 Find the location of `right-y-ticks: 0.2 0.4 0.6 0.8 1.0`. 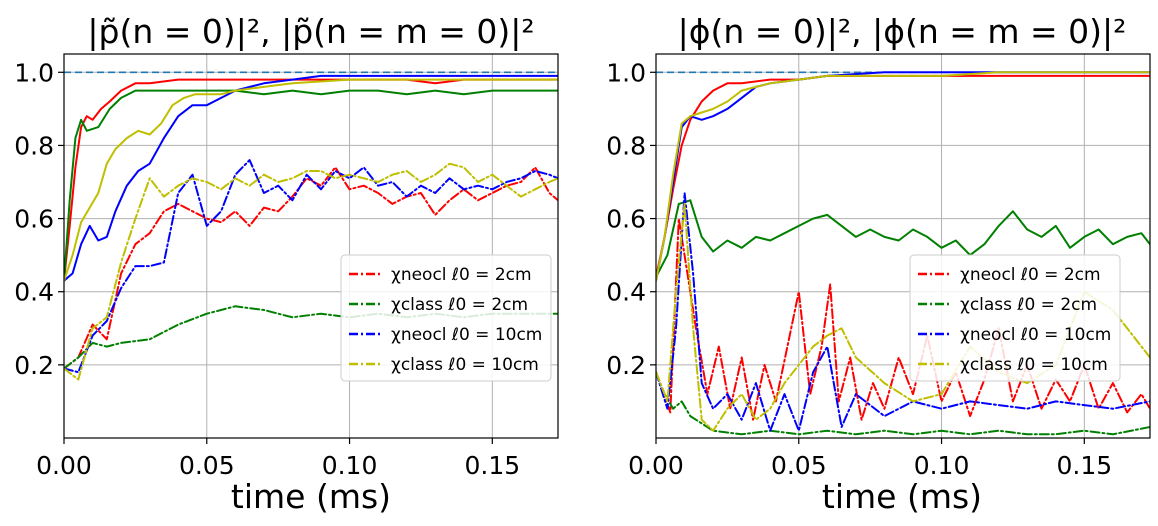

right-y-ticks: 0.2 0.4 0.6 0.8 1.0 is located at coordinates (631, 219).